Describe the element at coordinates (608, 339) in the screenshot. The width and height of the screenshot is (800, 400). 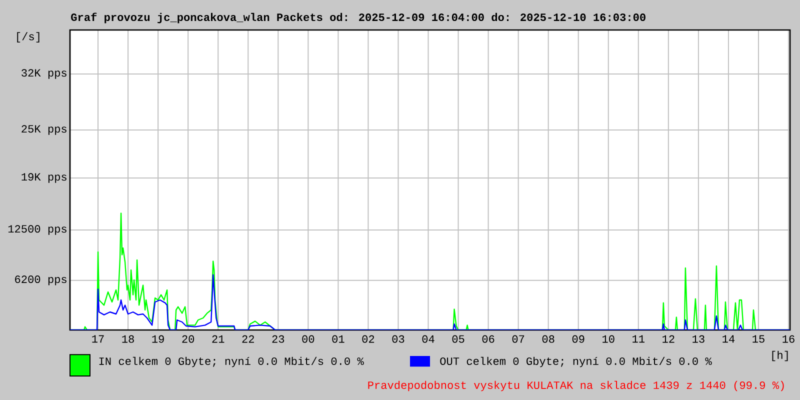
I see `x-tick-label: 10` at that location.